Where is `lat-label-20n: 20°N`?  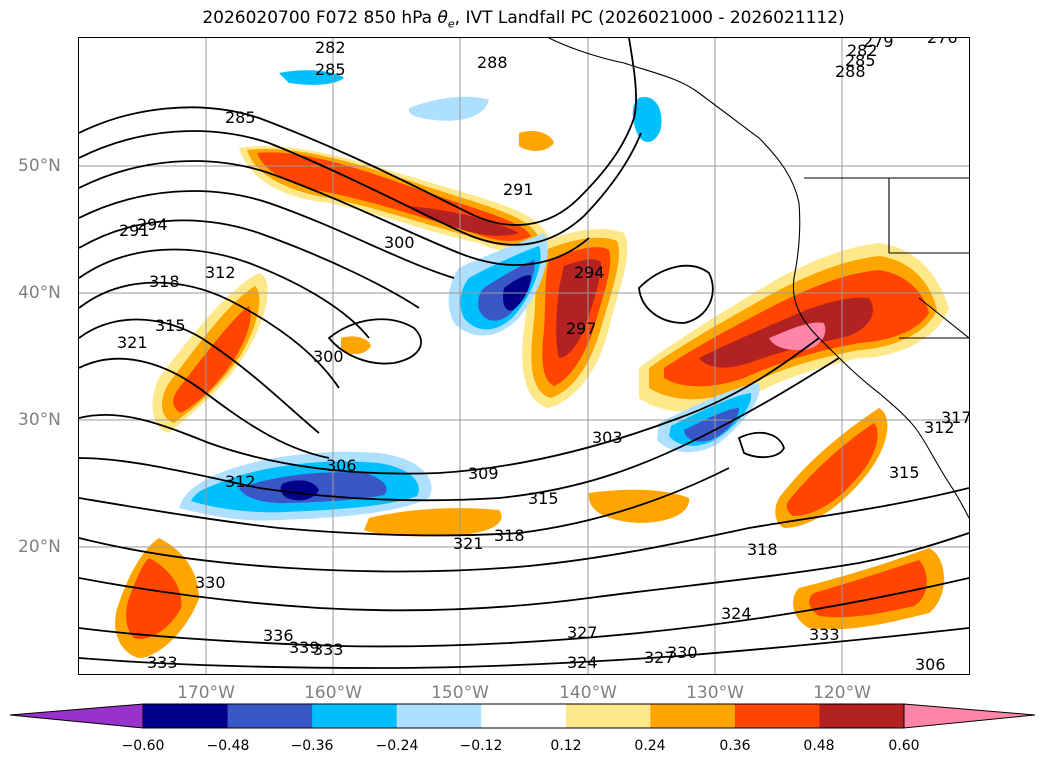
lat-label-20n: 20°N is located at coordinates (39, 547).